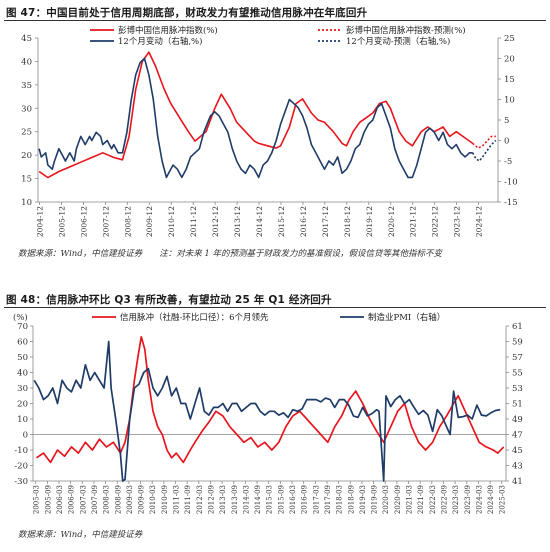  Describe the element at coordinates (509, 60) in the screenshot. I see `chart1-right-tick-label: 20` at that location.